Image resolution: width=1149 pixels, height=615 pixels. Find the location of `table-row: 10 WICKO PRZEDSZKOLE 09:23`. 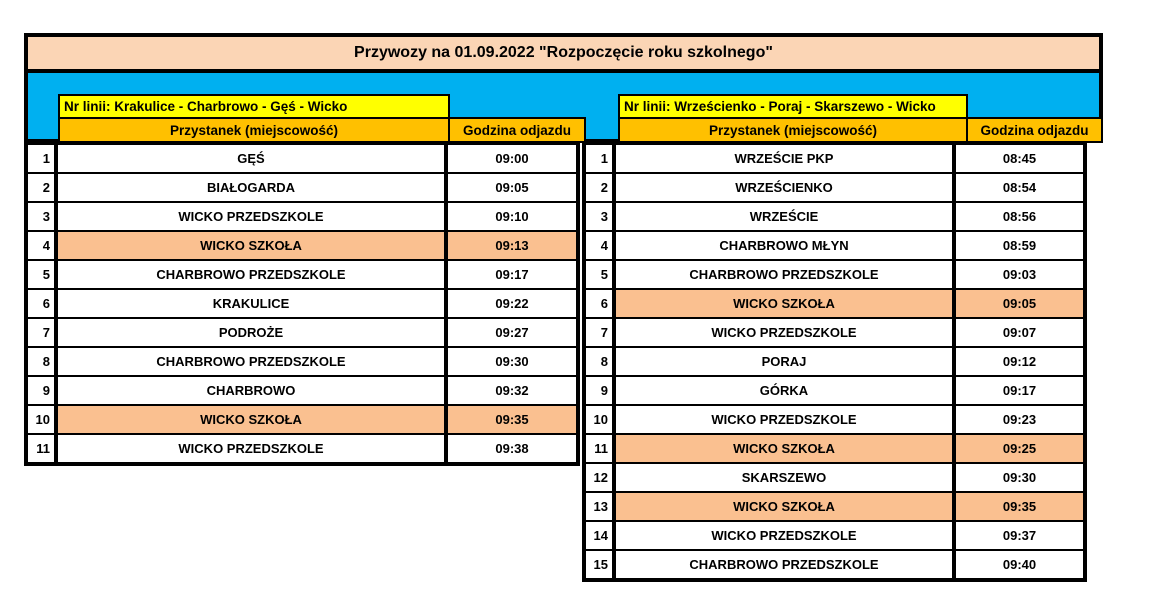

table-row: 10 WICKO PRZEDSZKOLE 09:23 is located at coordinates (834, 419).